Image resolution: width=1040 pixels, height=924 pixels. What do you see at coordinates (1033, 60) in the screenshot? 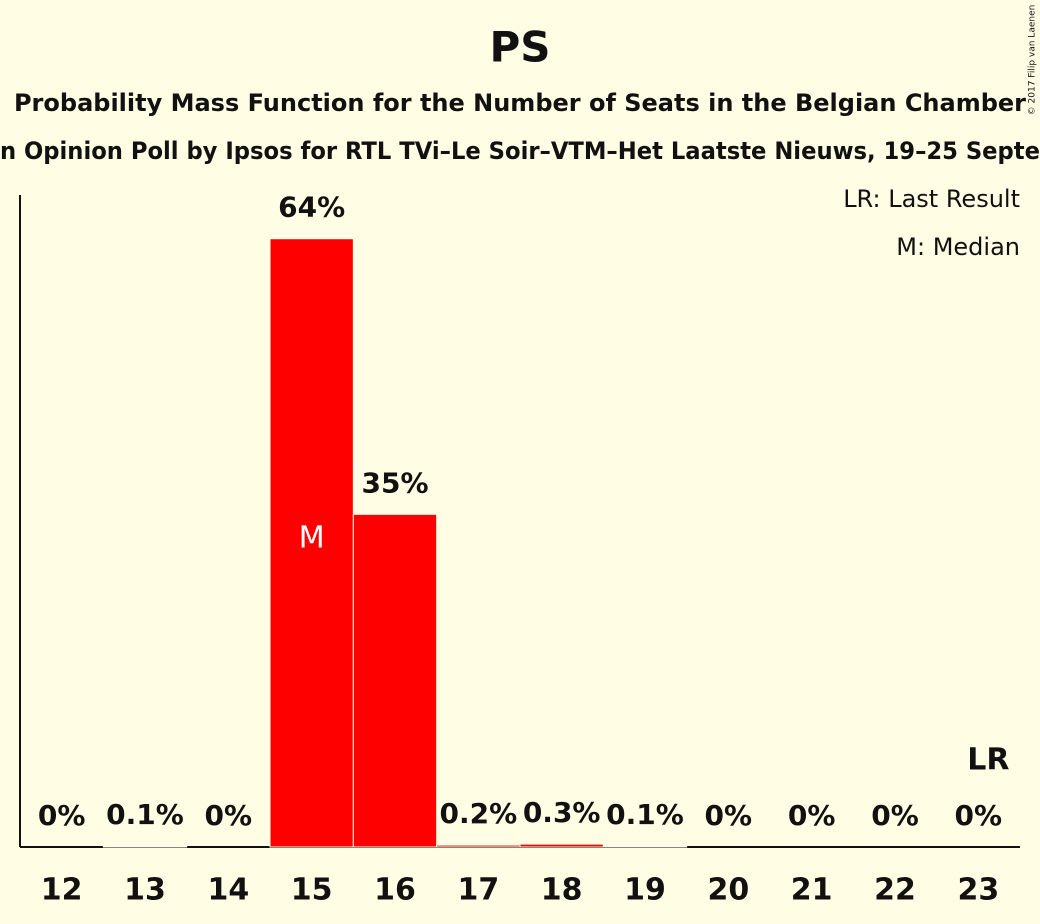
I see `credit: © 2017 Filip van Laenen` at bounding box center [1033, 60].